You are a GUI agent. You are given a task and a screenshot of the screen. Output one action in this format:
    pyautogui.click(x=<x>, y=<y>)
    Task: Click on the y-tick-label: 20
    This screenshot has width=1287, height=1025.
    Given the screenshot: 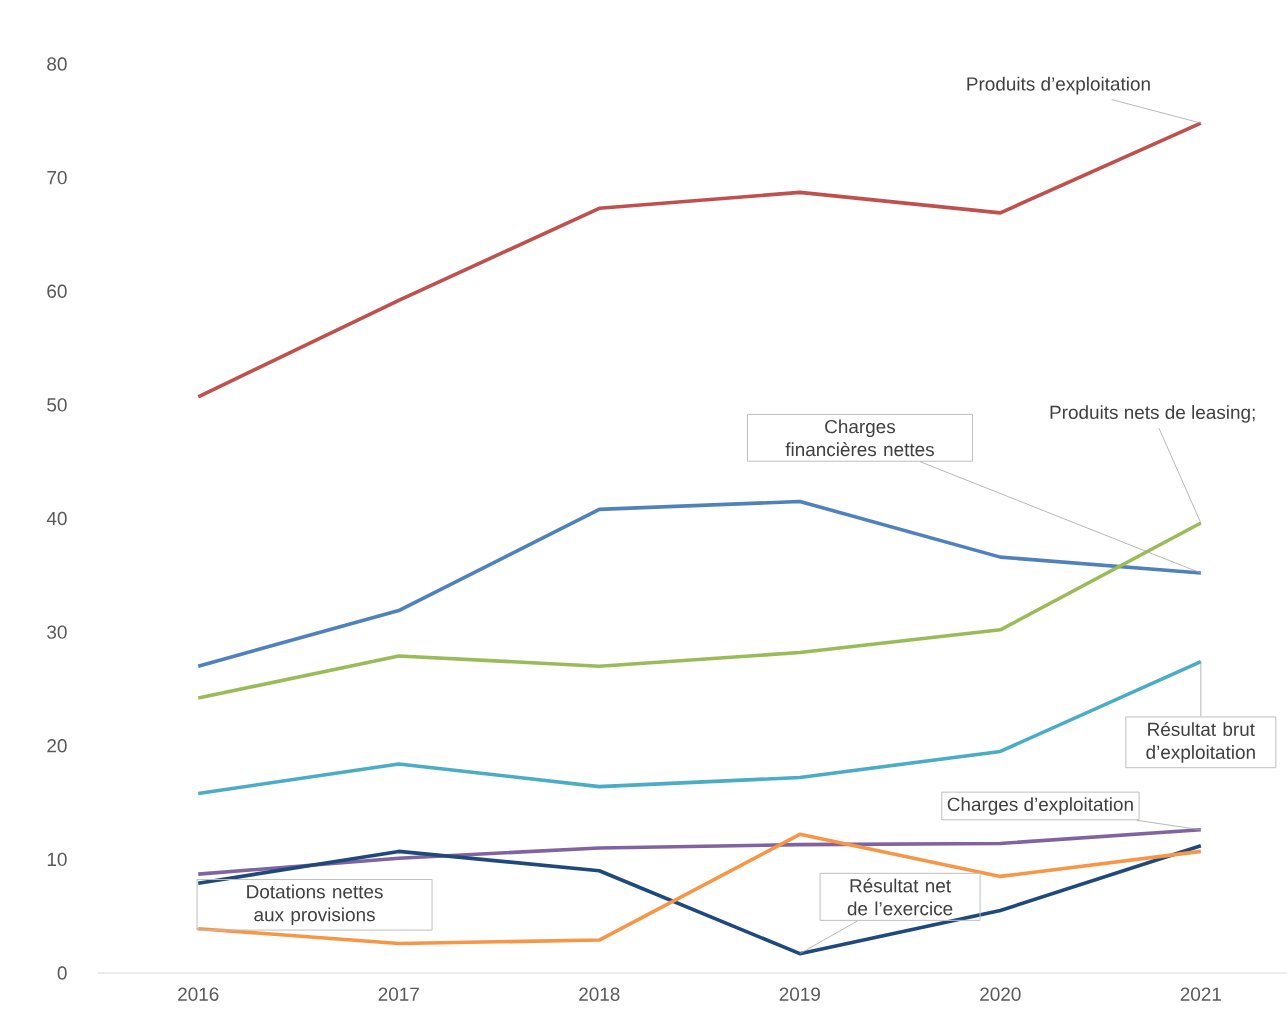 What is the action you would take?
    pyautogui.click(x=57, y=746)
    